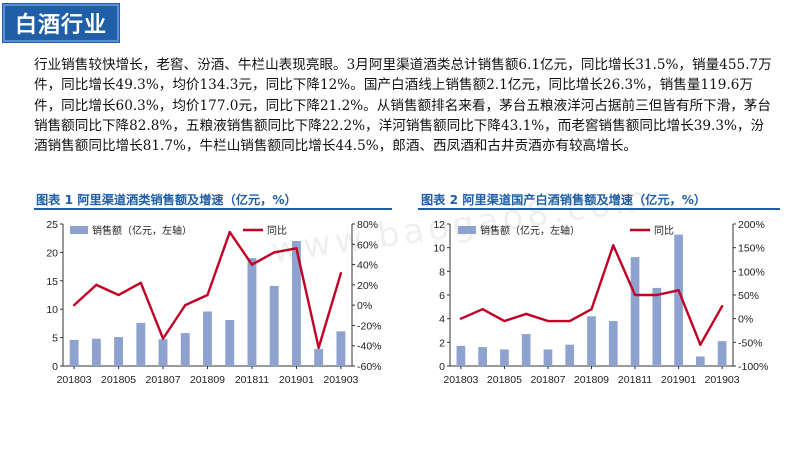  What do you see at coordinates (369, 347) in the screenshot?
I see `right-tick-label: -40%` at bounding box center [369, 347].